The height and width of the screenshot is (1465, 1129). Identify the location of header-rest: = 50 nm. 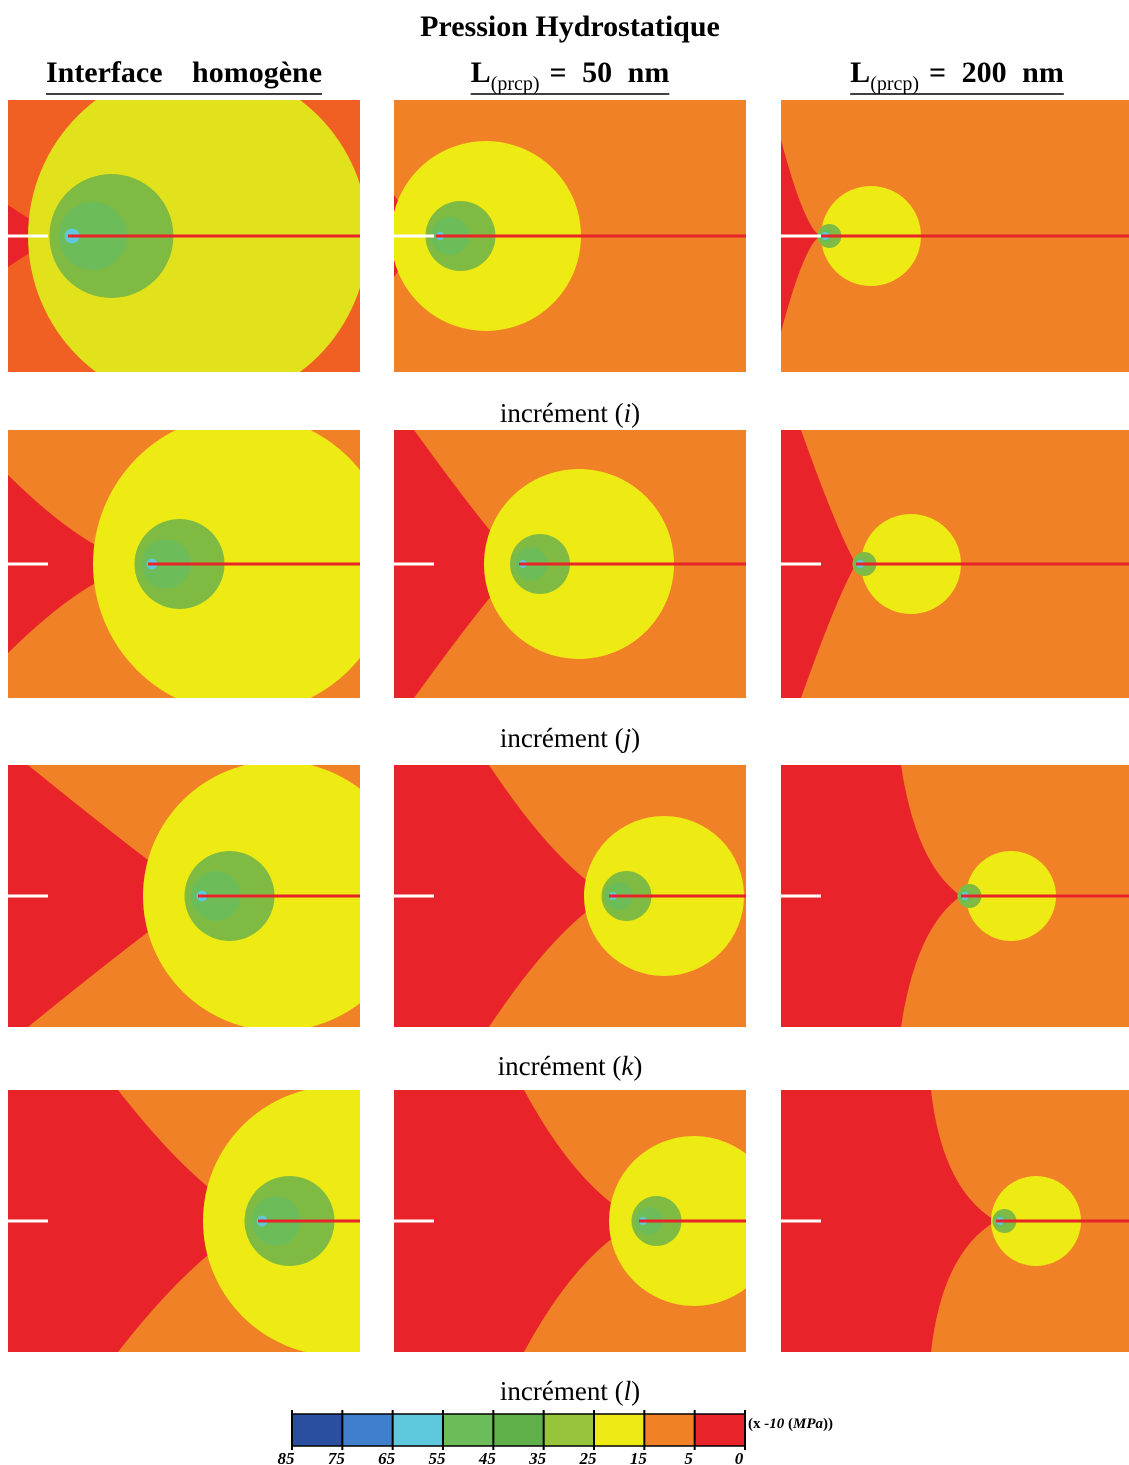
(610, 72).